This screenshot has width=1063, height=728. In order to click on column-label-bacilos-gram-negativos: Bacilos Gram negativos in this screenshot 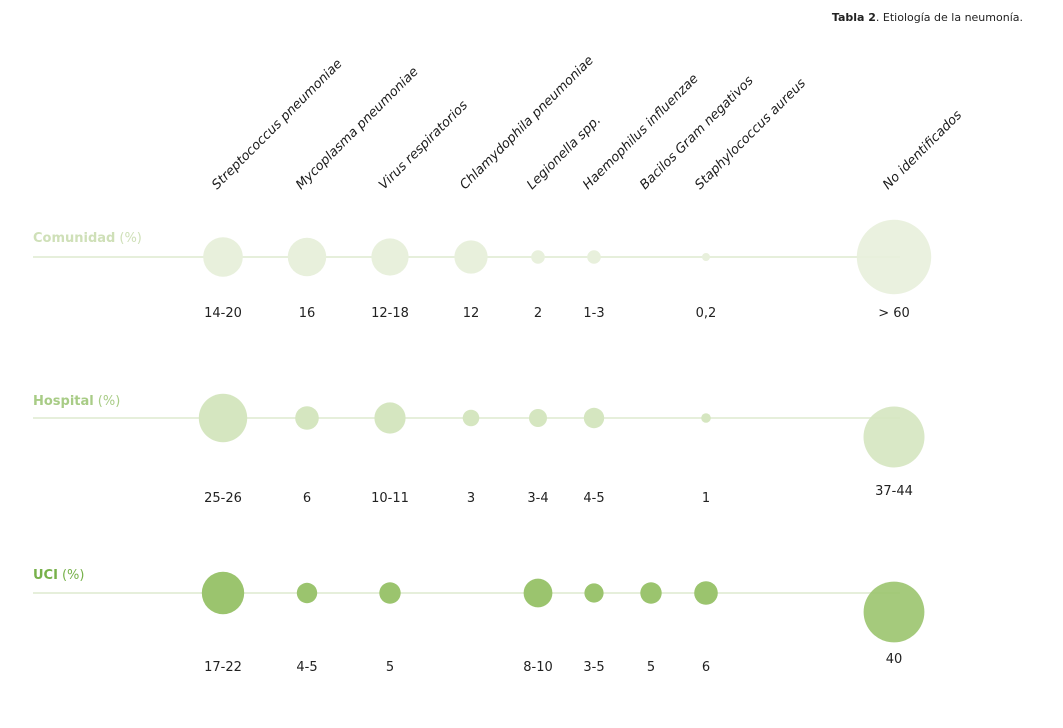, I will do `click(697, 133)`.